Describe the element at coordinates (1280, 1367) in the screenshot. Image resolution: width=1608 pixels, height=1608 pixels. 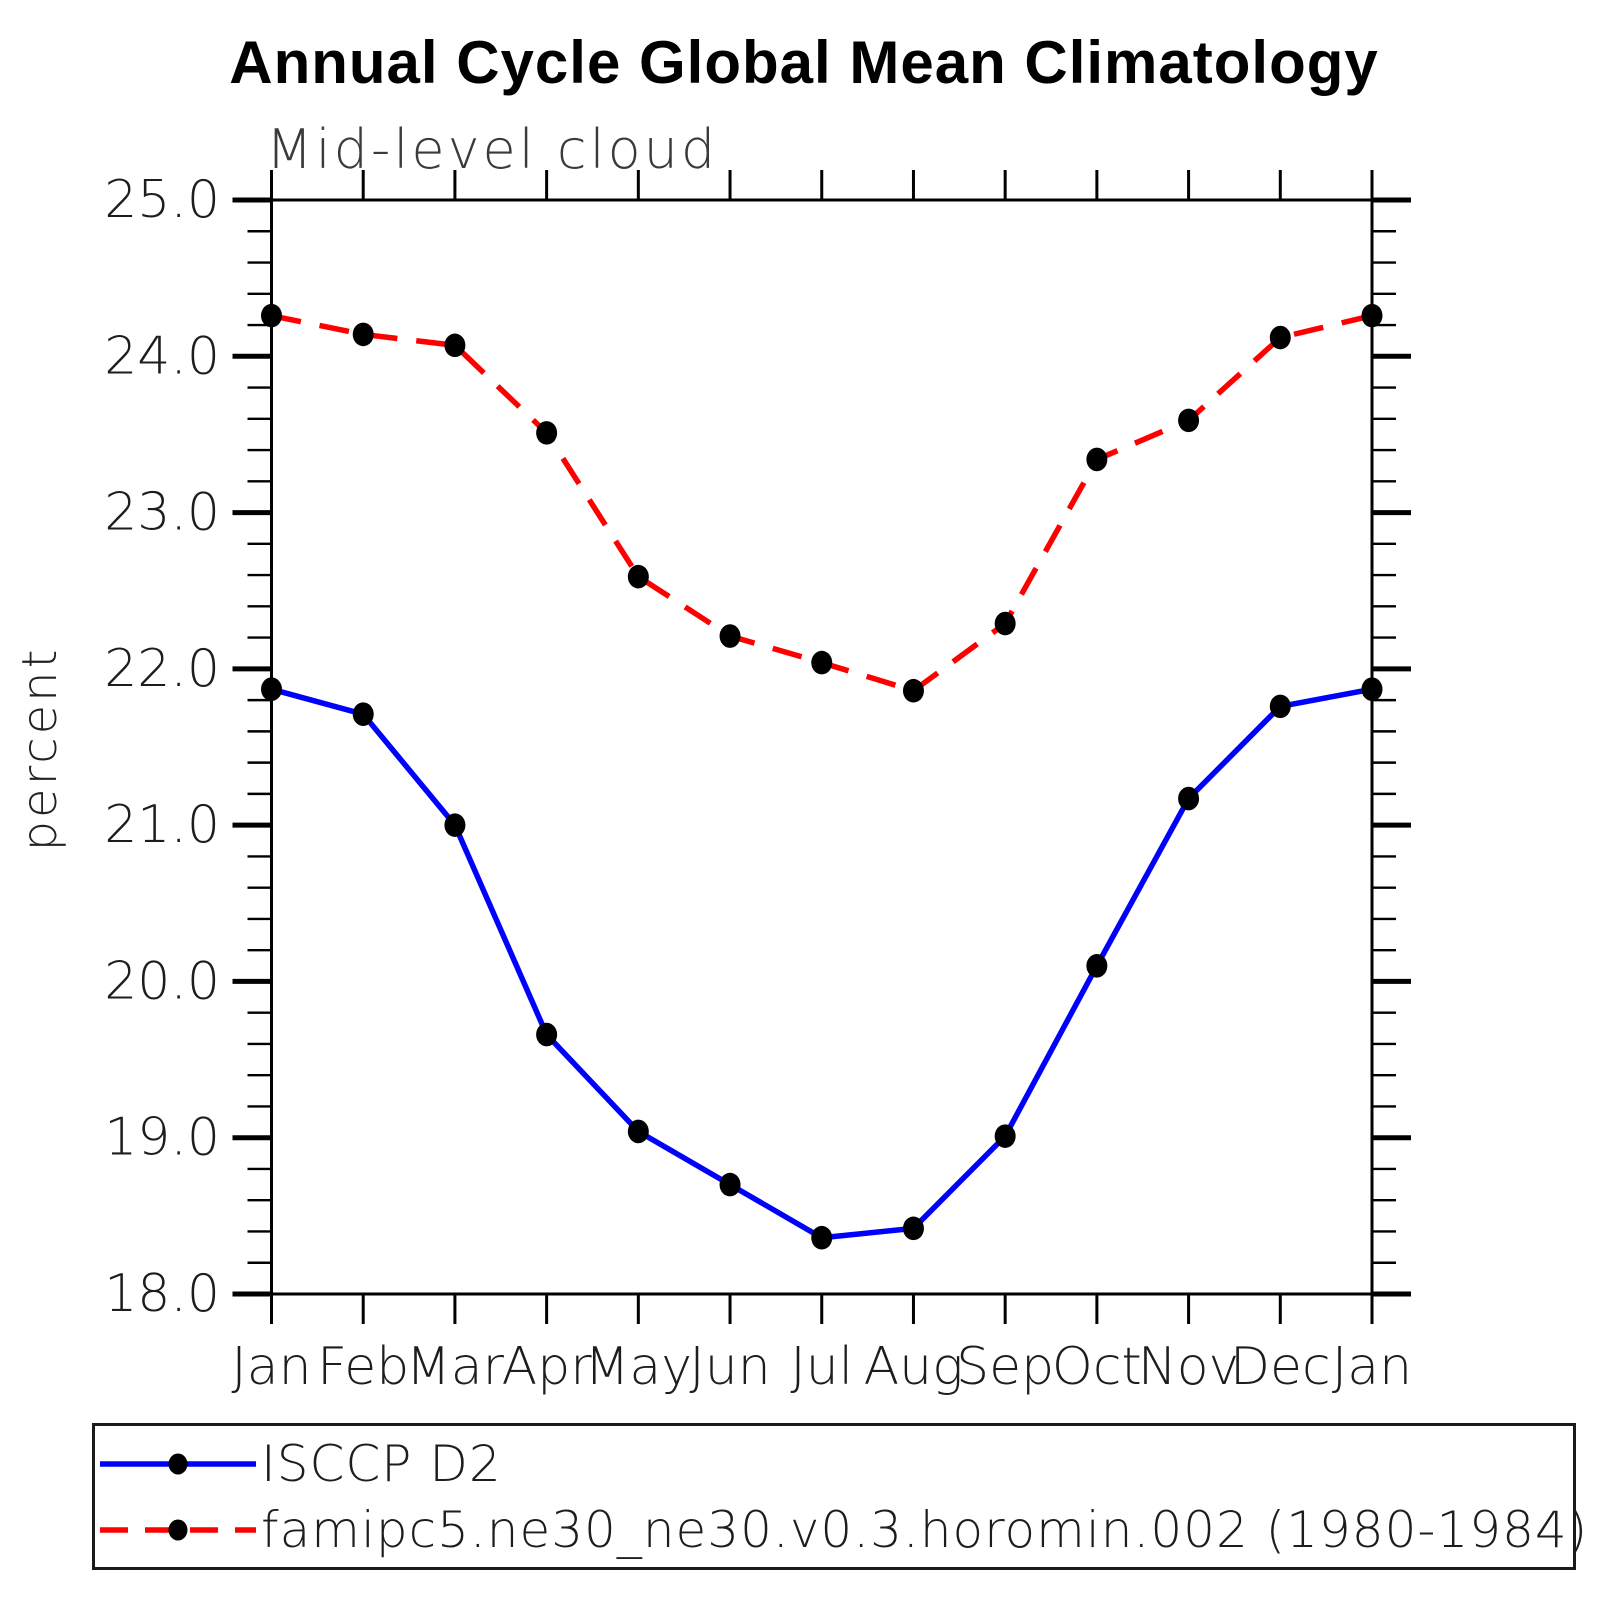
I see `month-label: Dec` at that location.